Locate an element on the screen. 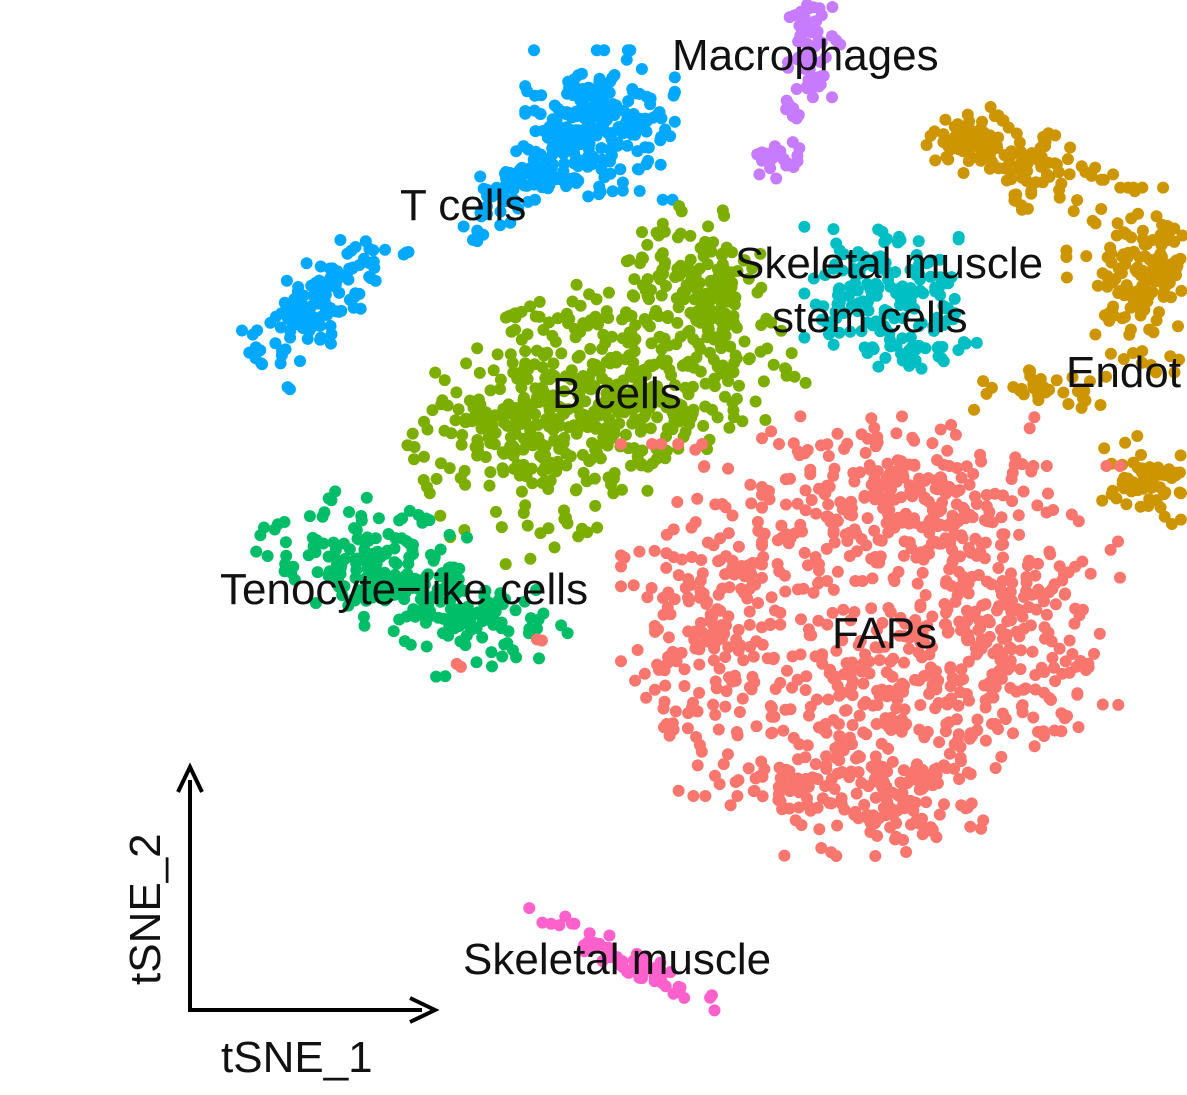 The height and width of the screenshot is (1095, 1187). cluster-skeletal-muscle-stem-cells is located at coordinates (890, 297).